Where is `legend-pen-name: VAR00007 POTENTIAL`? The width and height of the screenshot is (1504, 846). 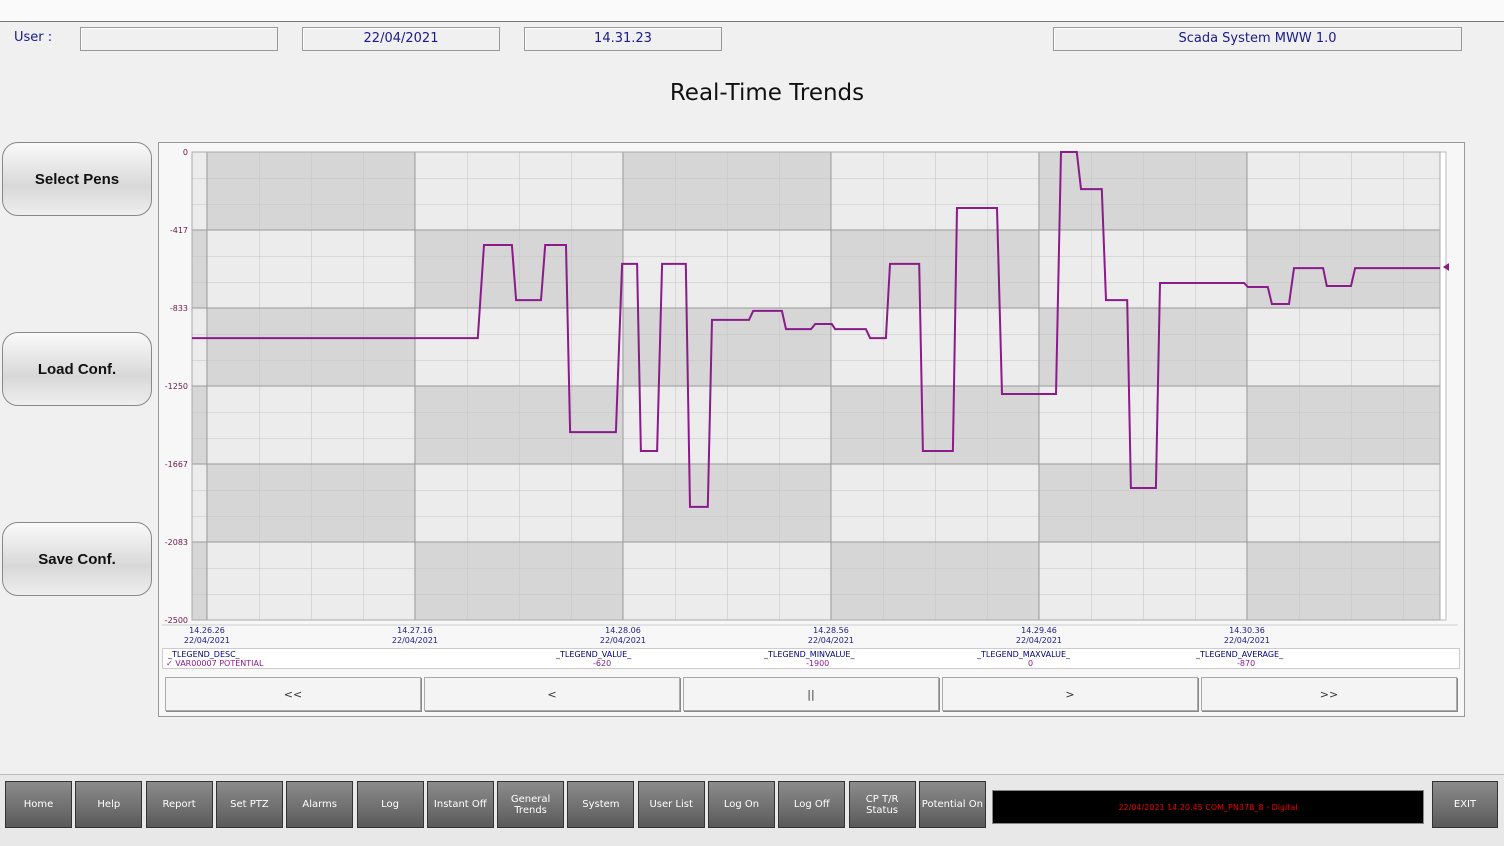
legend-pen-name: VAR00007 POTENTIAL is located at coordinates (219, 663).